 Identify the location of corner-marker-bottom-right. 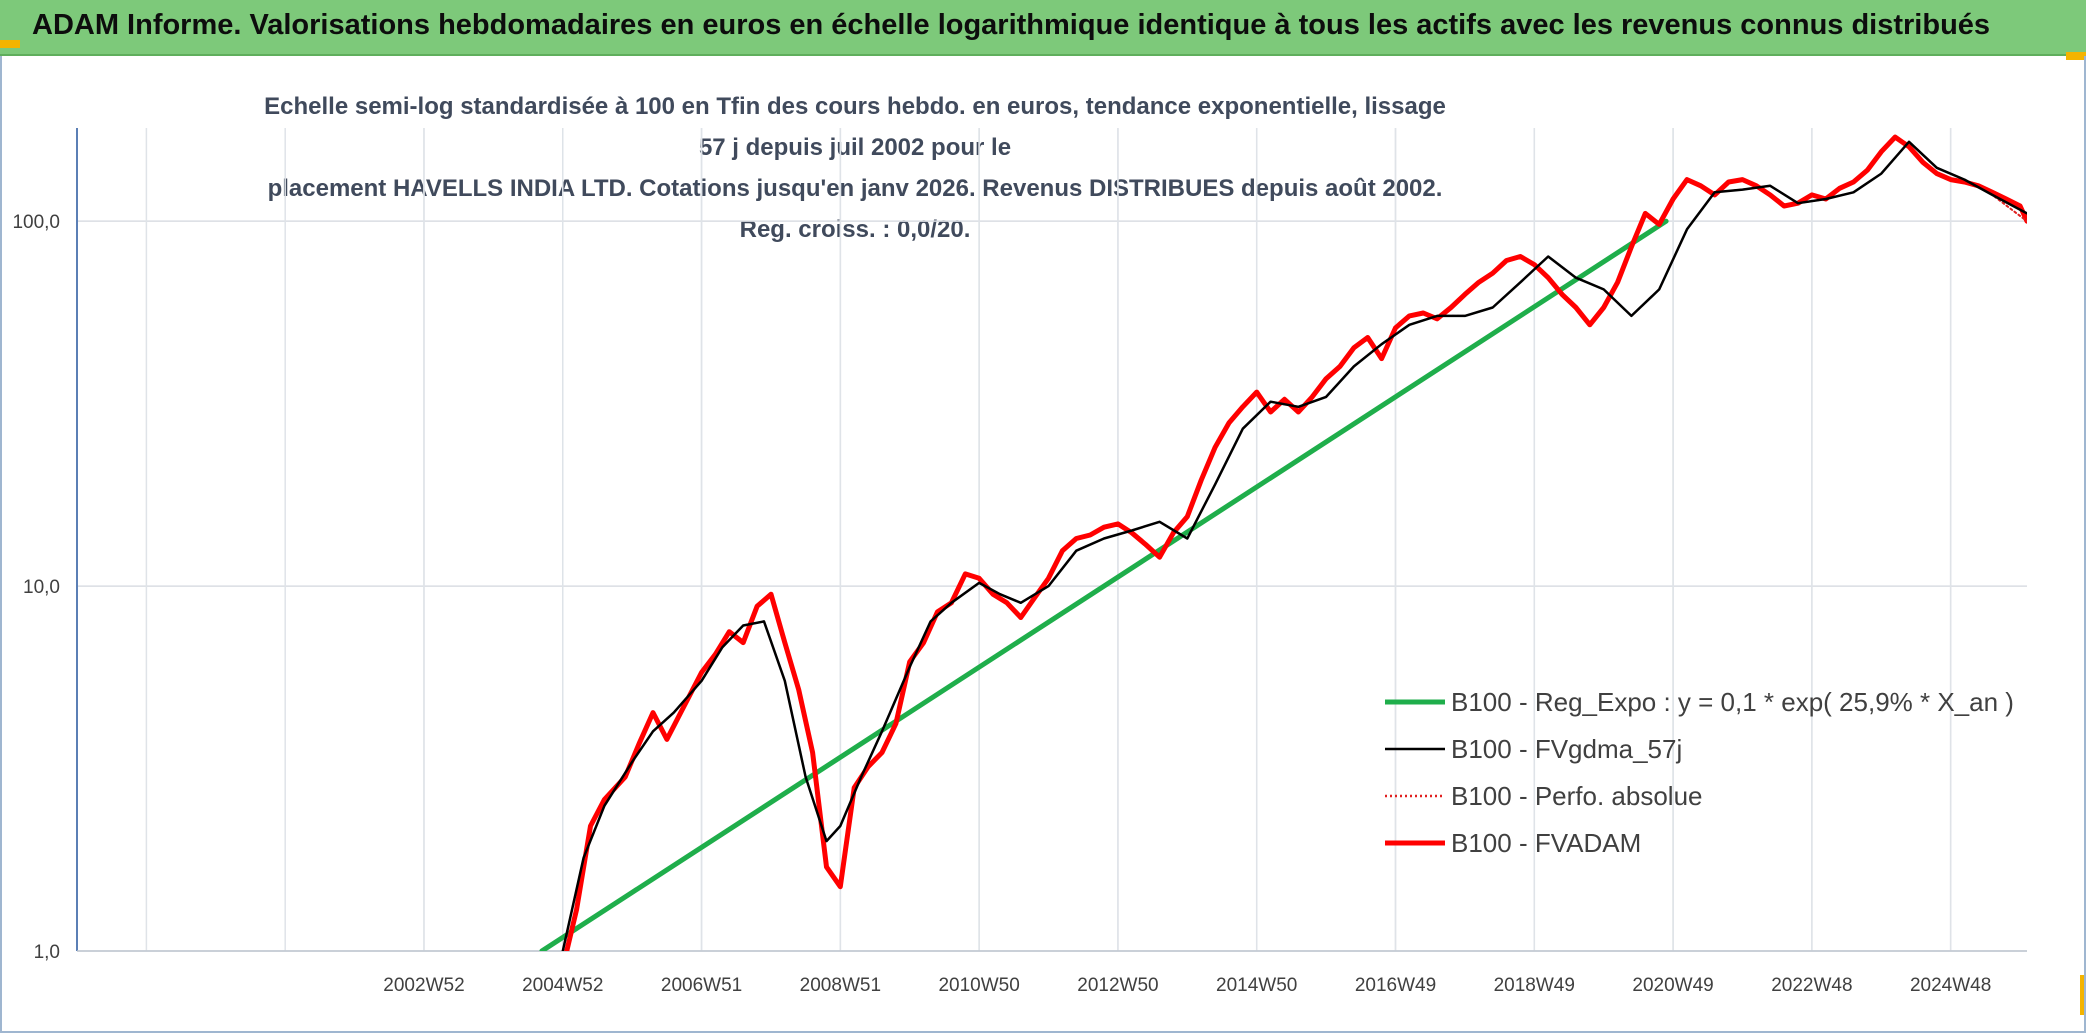
(2083, 995).